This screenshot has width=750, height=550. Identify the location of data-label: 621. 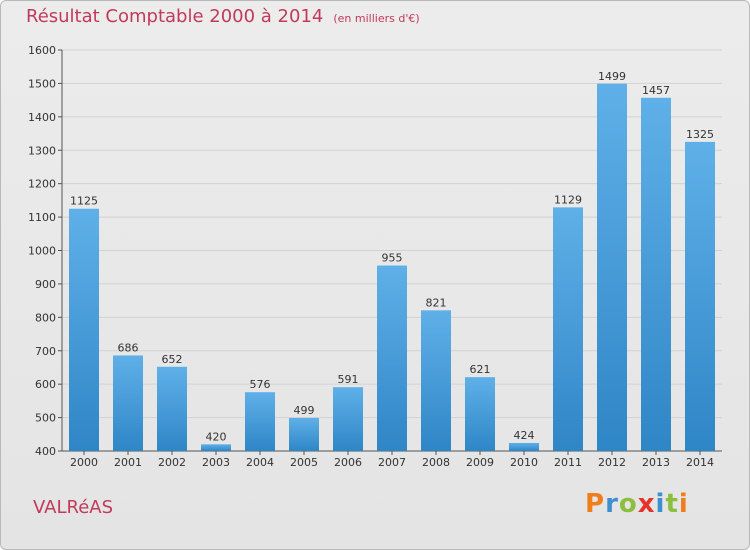
(480, 369).